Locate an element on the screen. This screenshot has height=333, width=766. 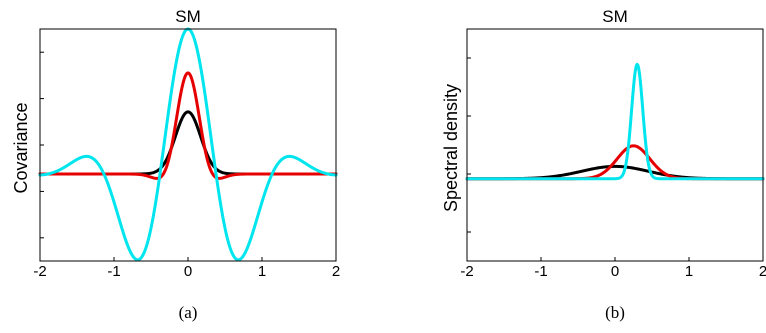
panel-a-xtick-label: -2 is located at coordinates (39, 271).